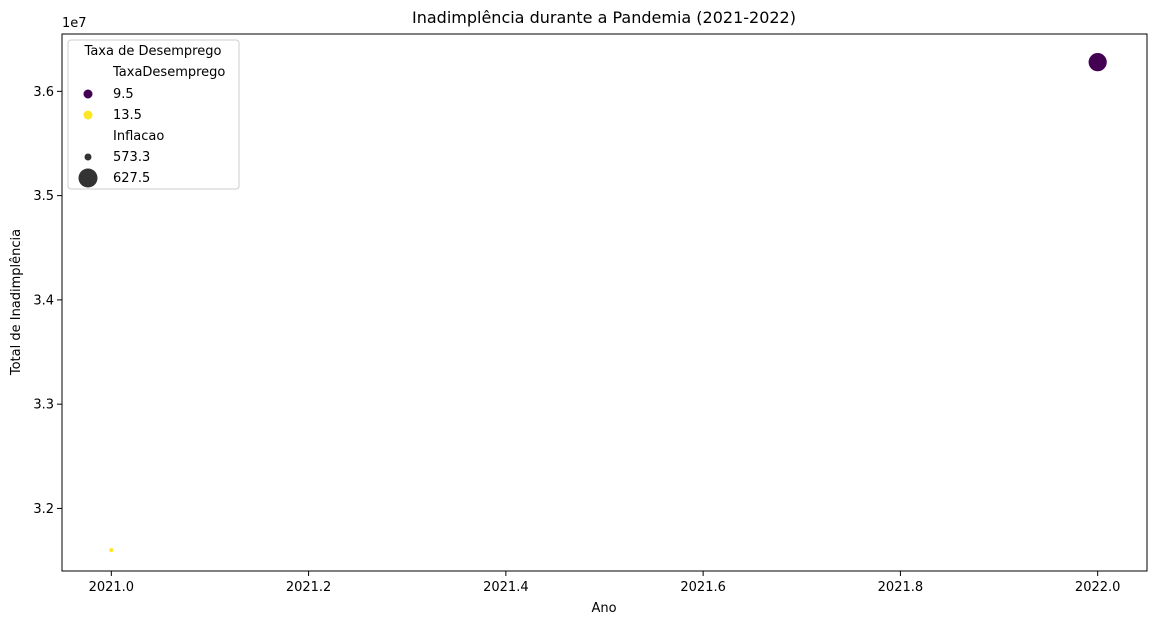 The height and width of the screenshot is (625, 1156). Describe the element at coordinates (138, 136) in the screenshot. I see `legend-size-title: Inflacao` at that location.